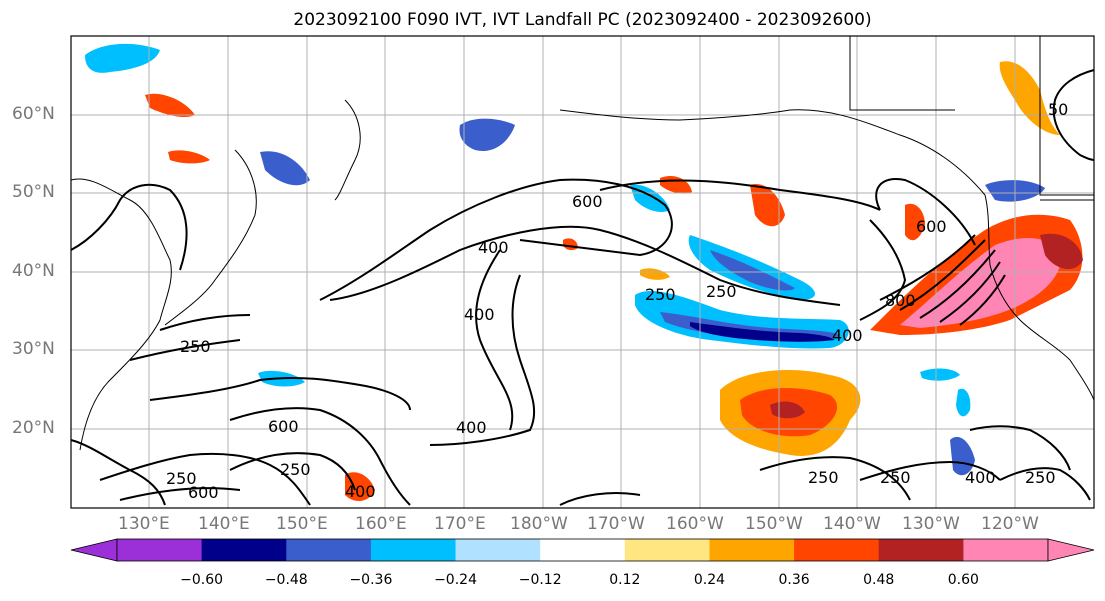 Image resolution: width=1105 pixels, height=601 pixels. I want to click on coast-kamchatka, so click(347, 150).